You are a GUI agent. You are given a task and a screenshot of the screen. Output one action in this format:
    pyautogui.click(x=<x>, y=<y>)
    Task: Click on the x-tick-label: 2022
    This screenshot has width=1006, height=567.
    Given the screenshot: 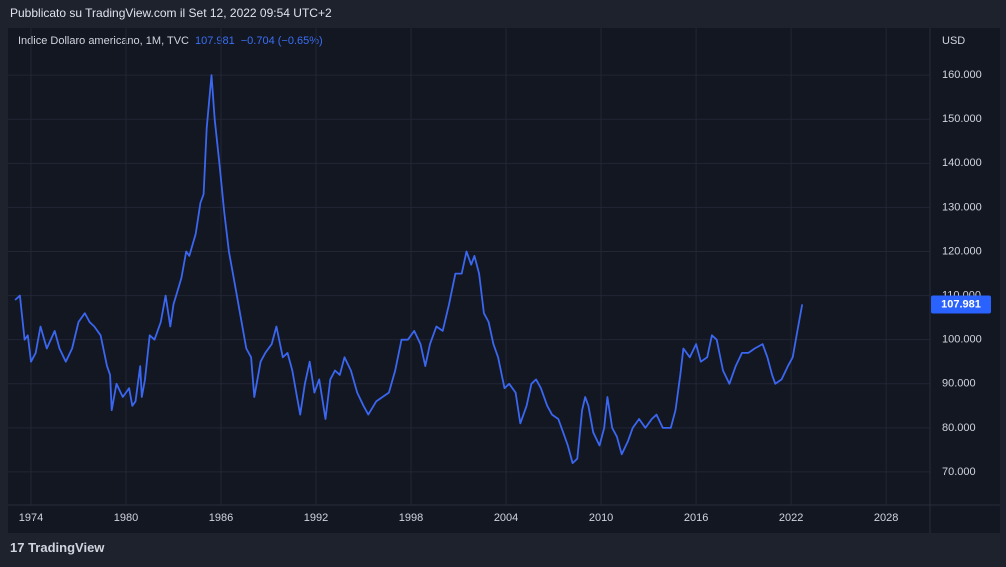 What is the action you would take?
    pyautogui.click(x=791, y=518)
    